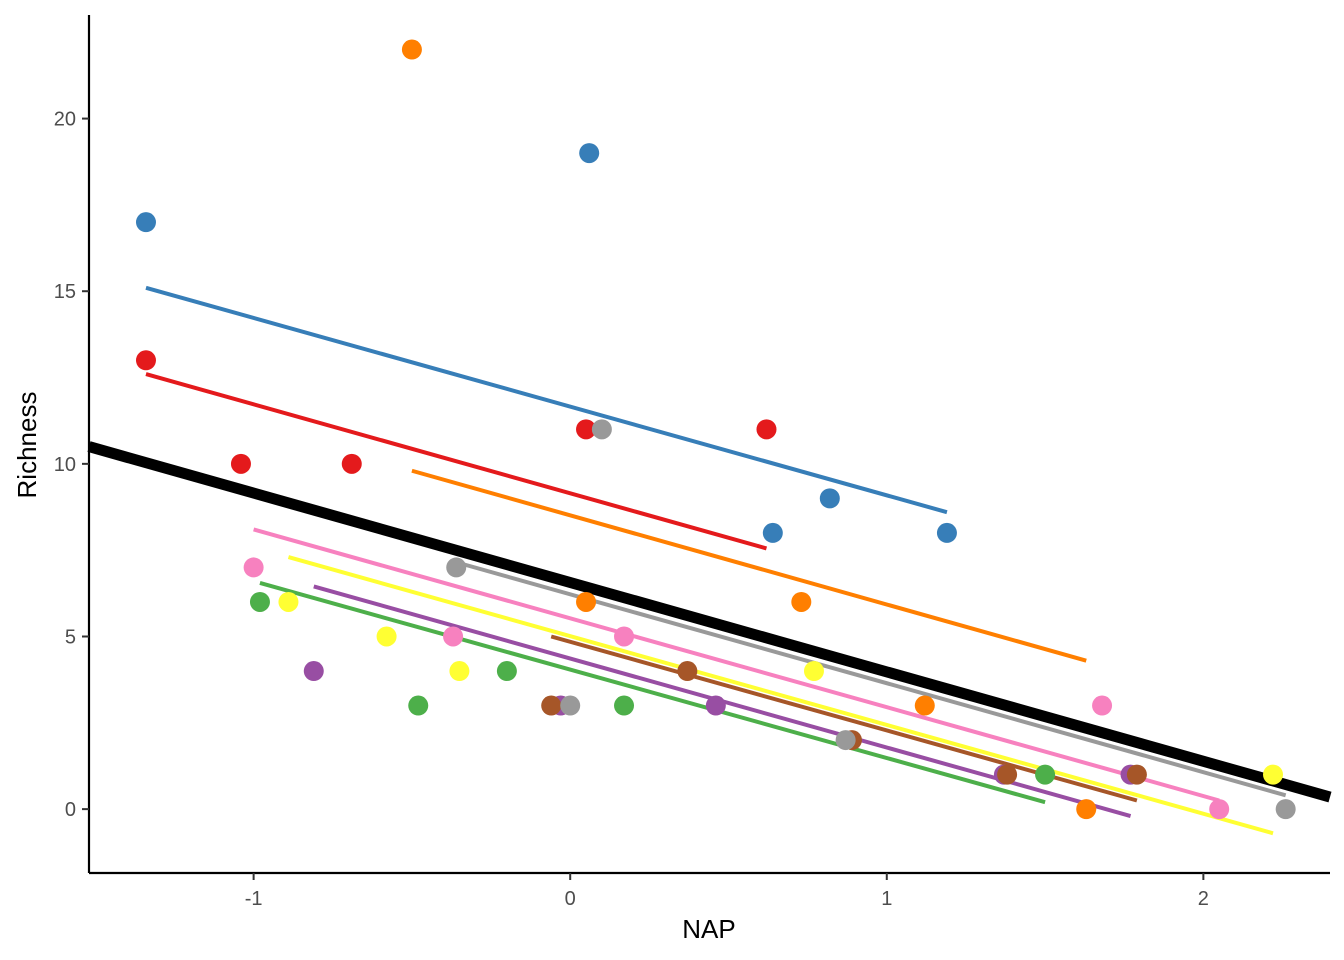 This screenshot has width=1344, height=960. I want to click on y-ticks: 0 5 10 15 20, so click(71, 465).